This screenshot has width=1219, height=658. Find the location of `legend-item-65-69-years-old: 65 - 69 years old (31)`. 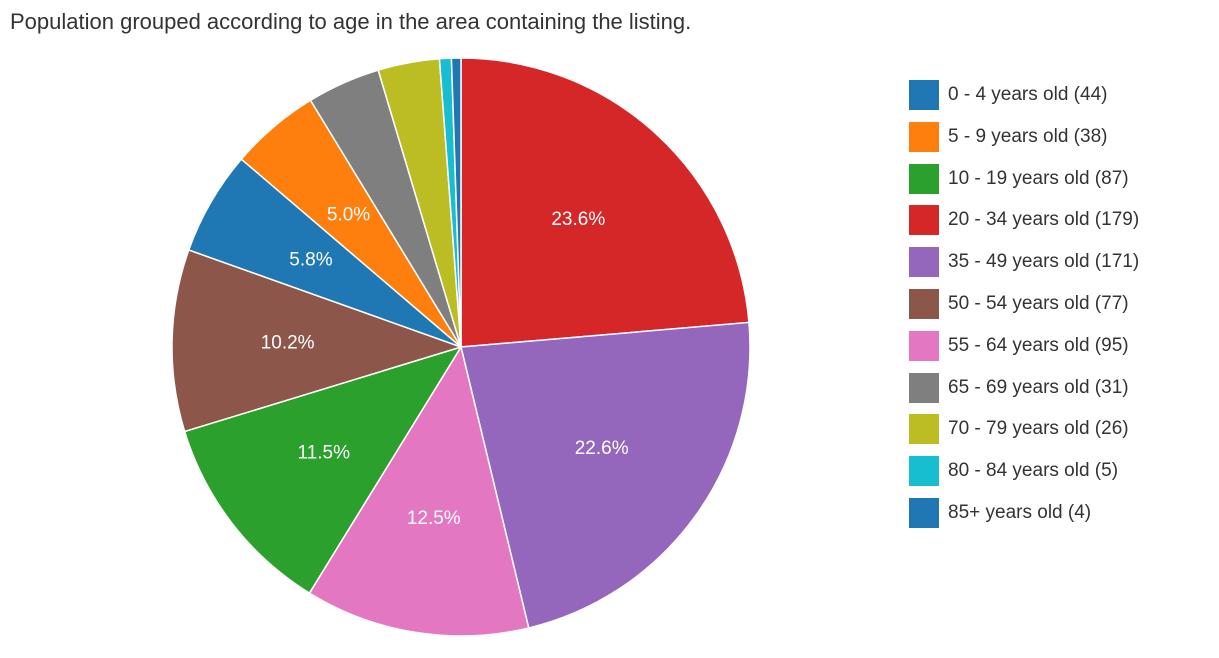

legend-item-65-69-years-old: 65 - 69 years old (31) is located at coordinates (1024, 387).